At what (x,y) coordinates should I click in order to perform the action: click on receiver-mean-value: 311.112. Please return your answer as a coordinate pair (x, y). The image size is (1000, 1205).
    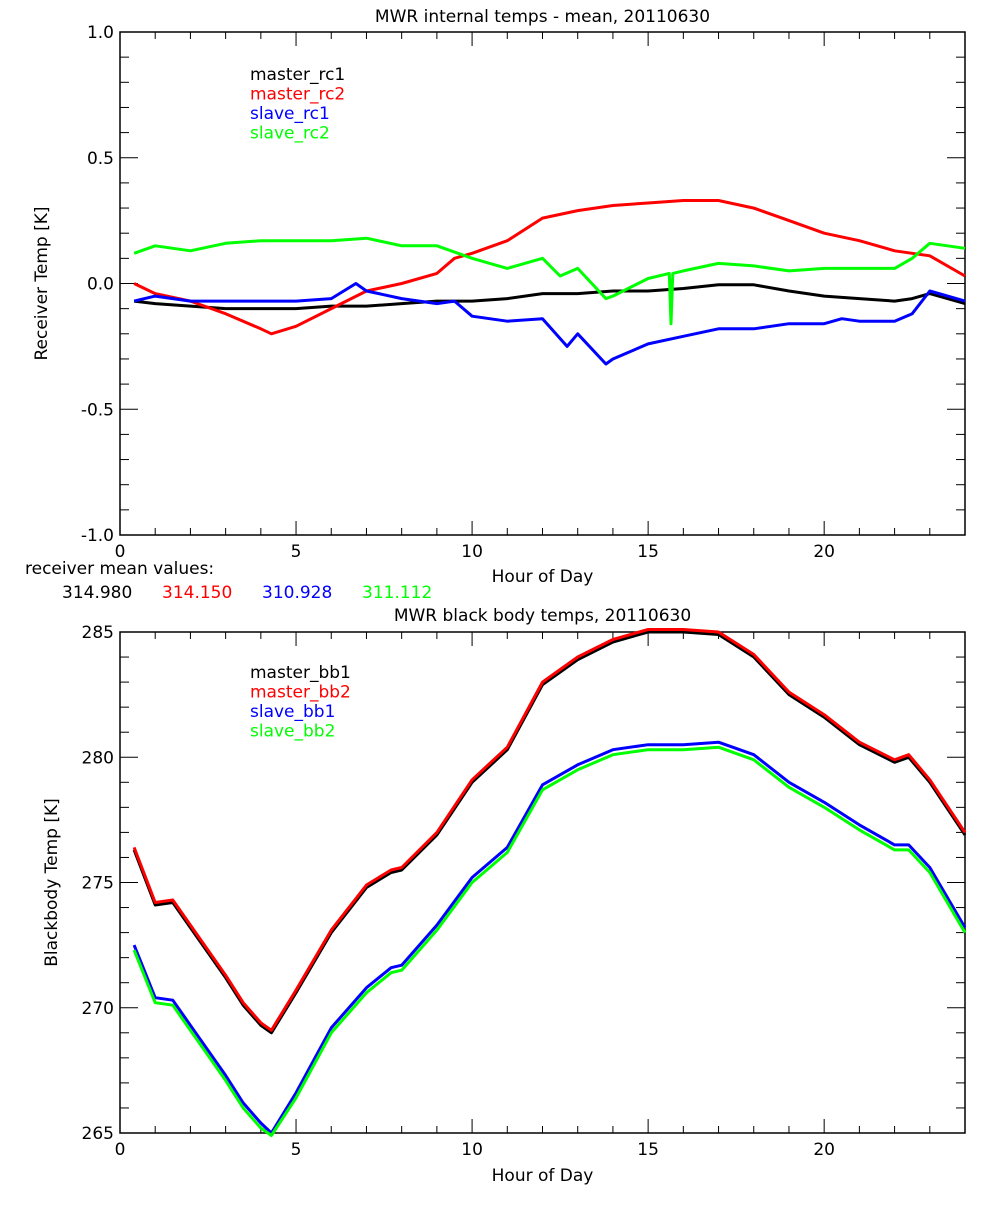
    Looking at the image, I should click on (397, 593).